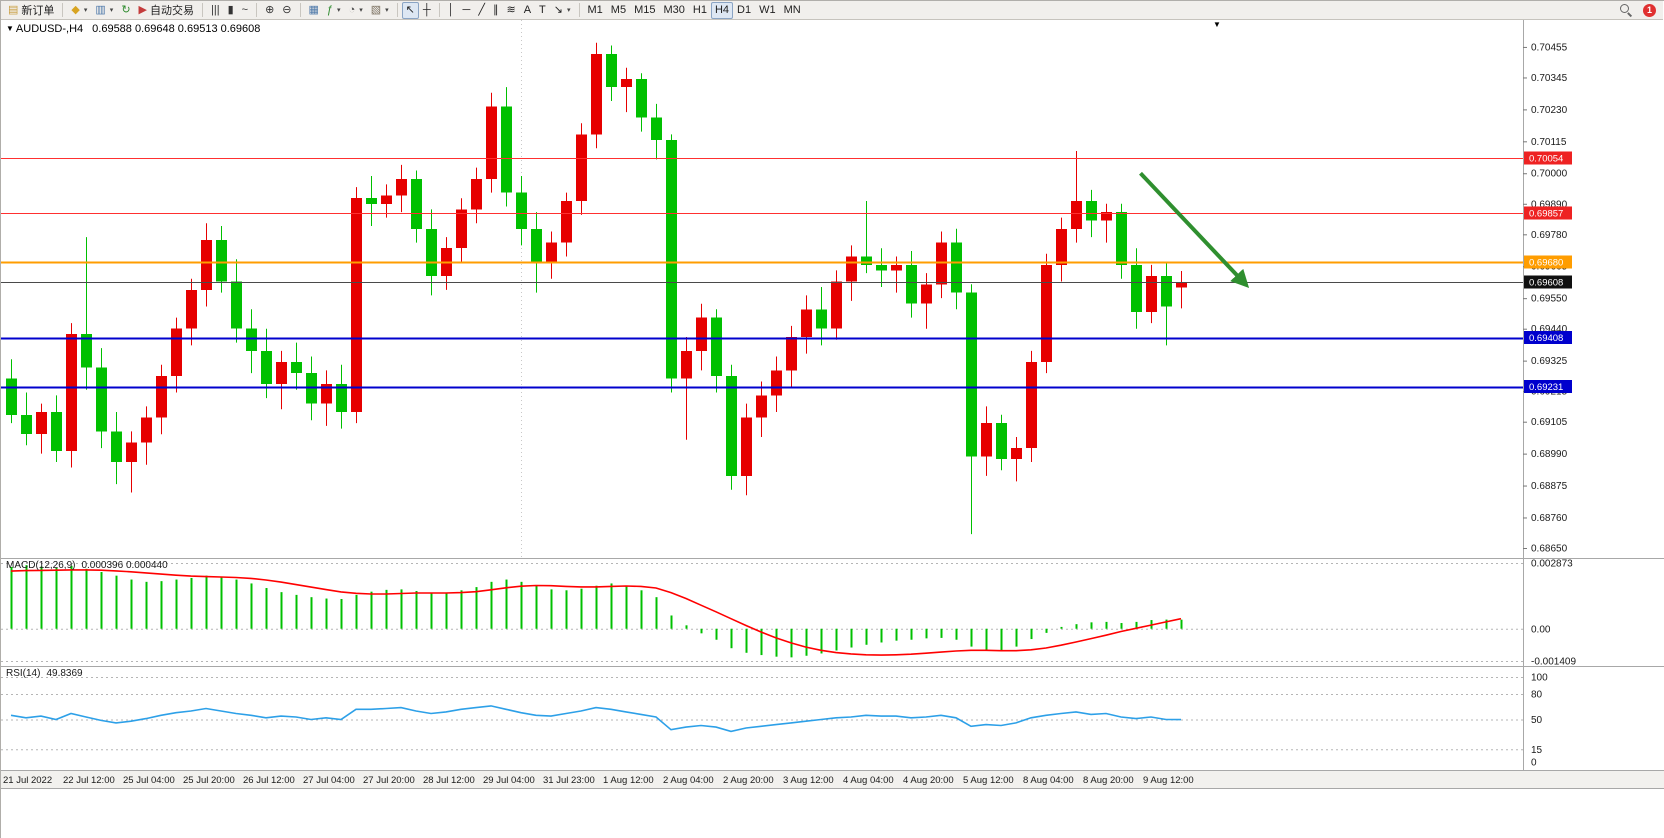  Describe the element at coordinates (85, 10) in the screenshot. I see `dropdown-caret-icon: ▾` at that location.